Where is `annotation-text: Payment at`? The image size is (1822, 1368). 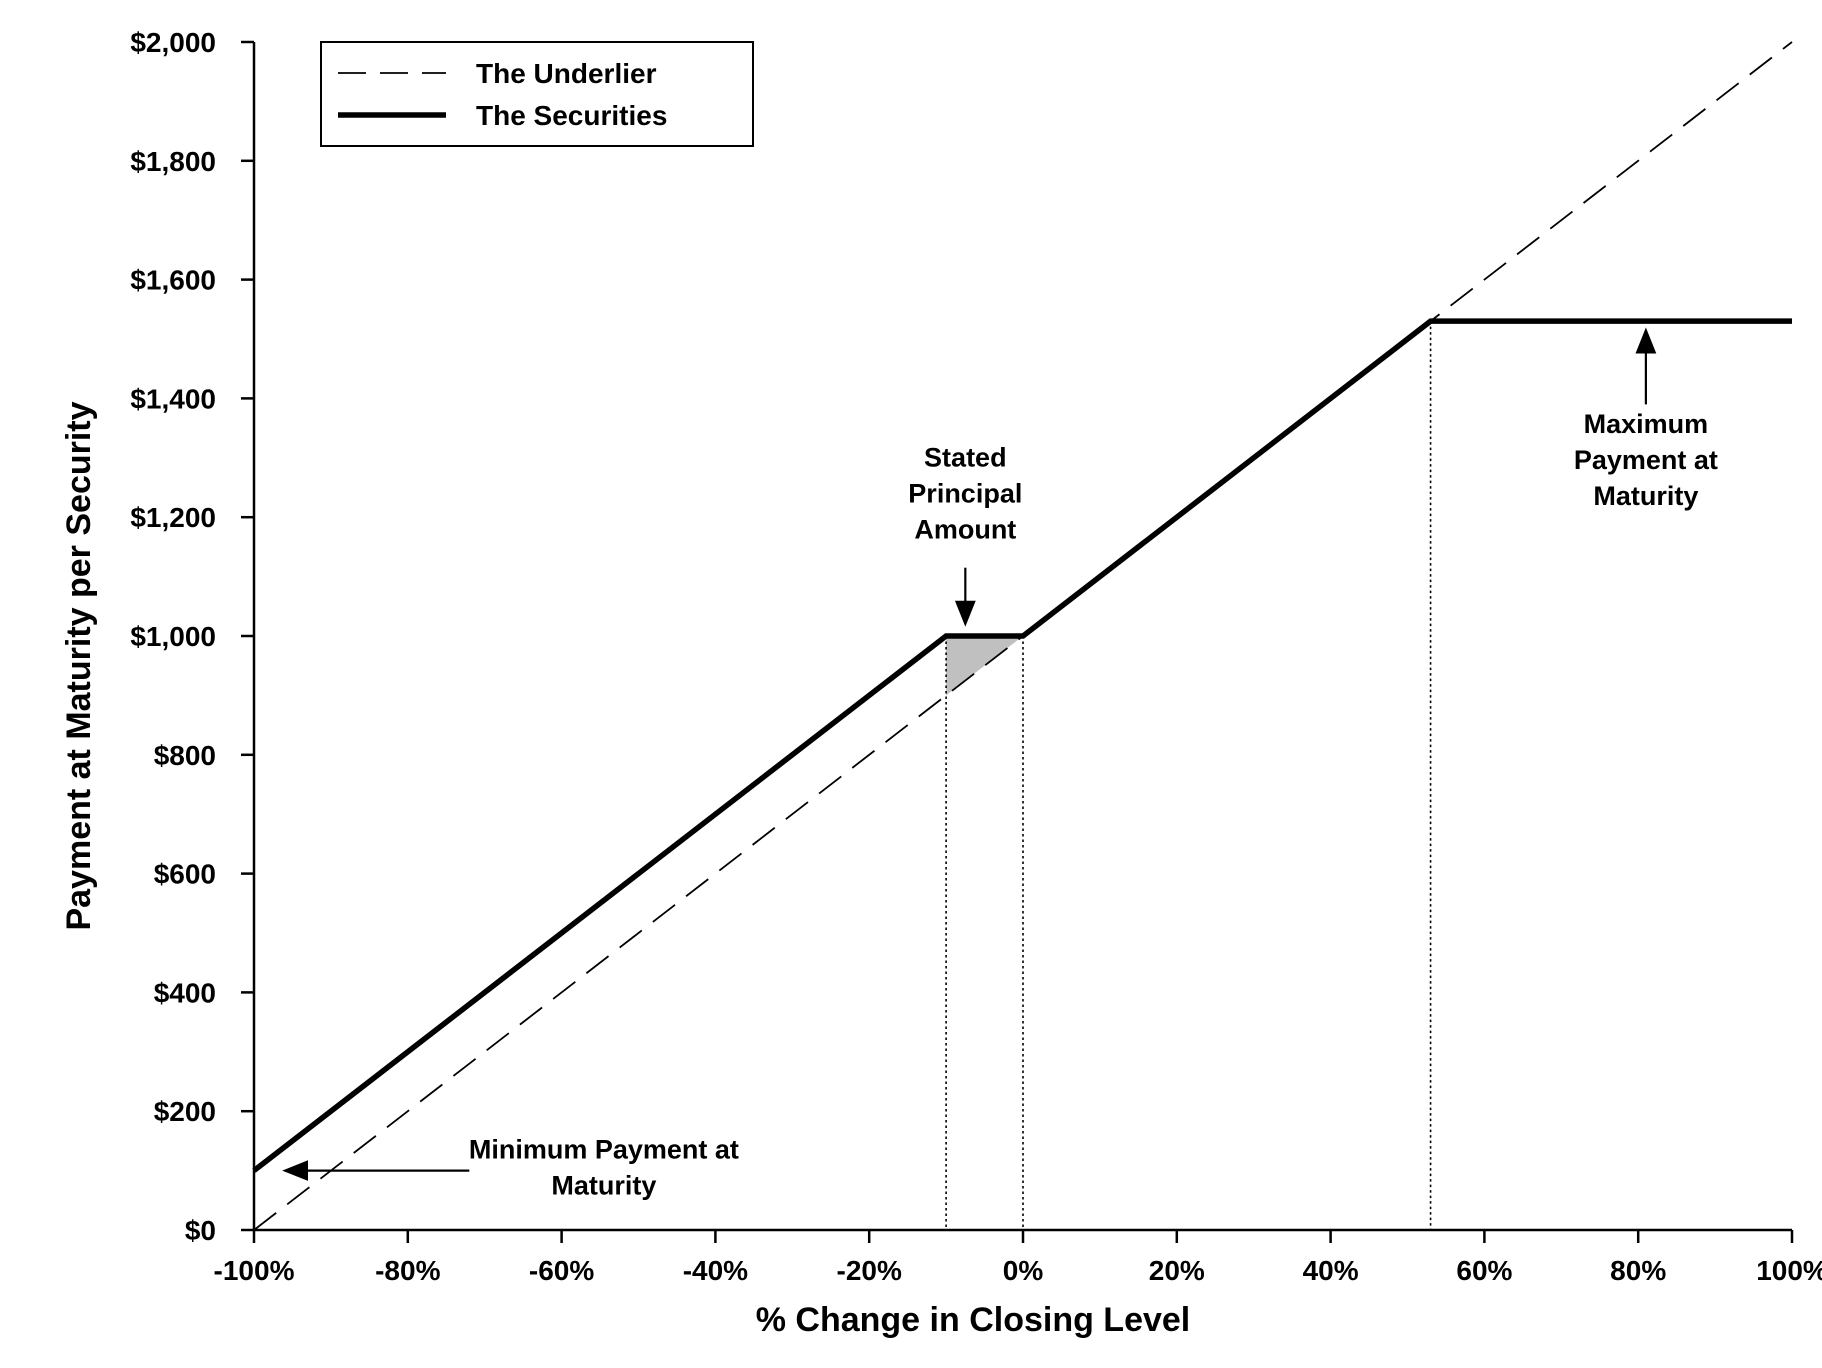
annotation-text: Payment at is located at coordinates (1646, 460).